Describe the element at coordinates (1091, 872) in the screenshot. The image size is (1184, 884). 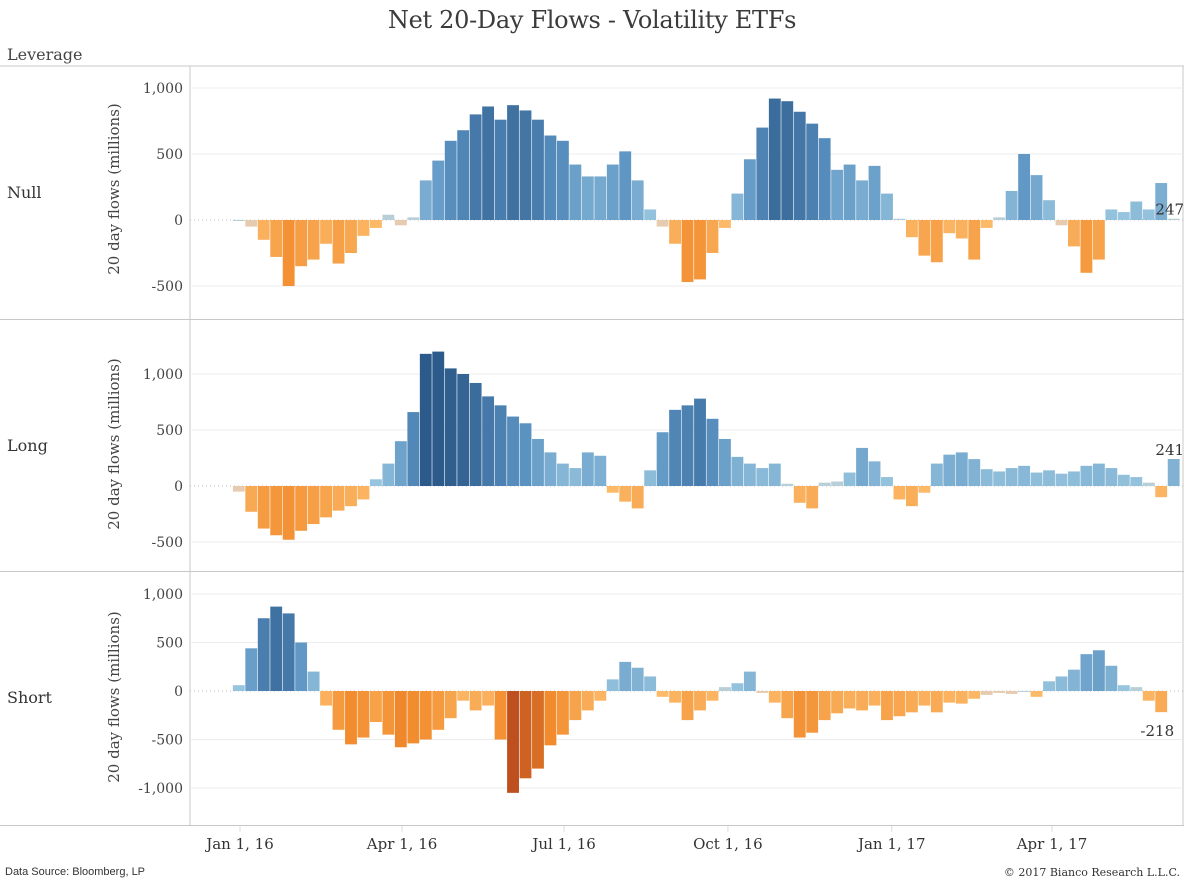
I see `copyright-note: © 2017 Bianco Research L.L.C.` at that location.